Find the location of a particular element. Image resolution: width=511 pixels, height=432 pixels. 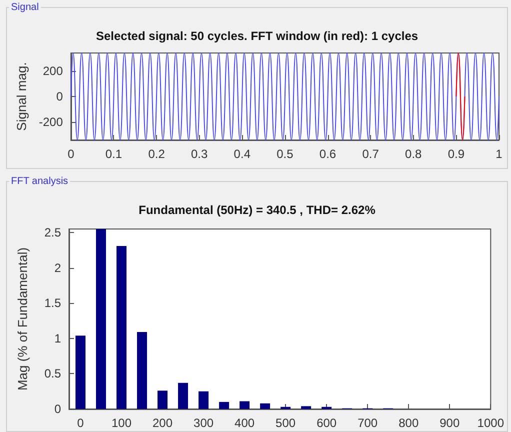

x-tick-label: 0.4 is located at coordinates (242, 154).